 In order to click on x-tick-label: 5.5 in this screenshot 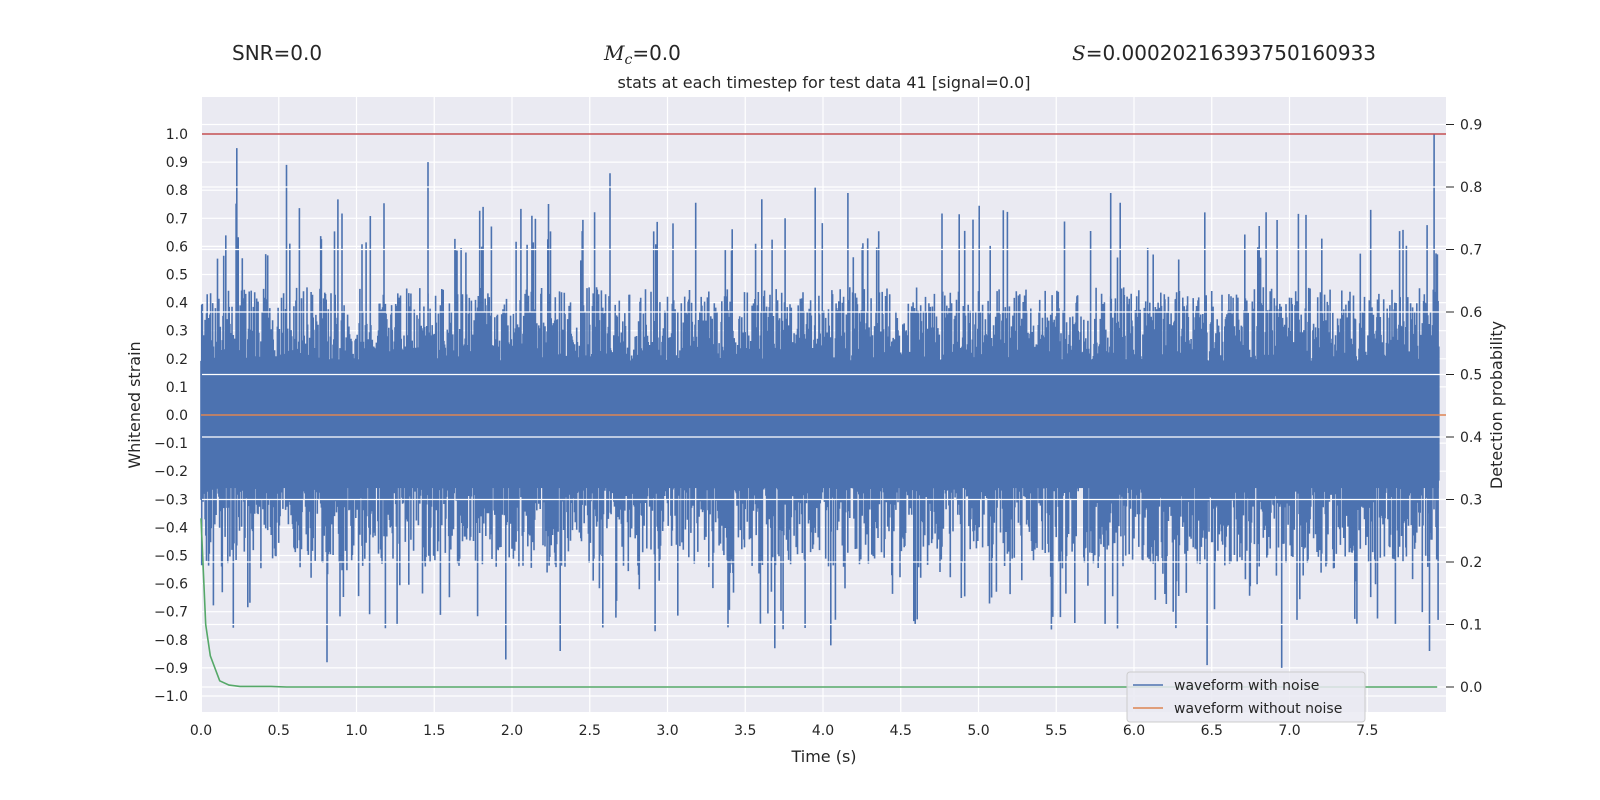, I will do `click(1056, 731)`.